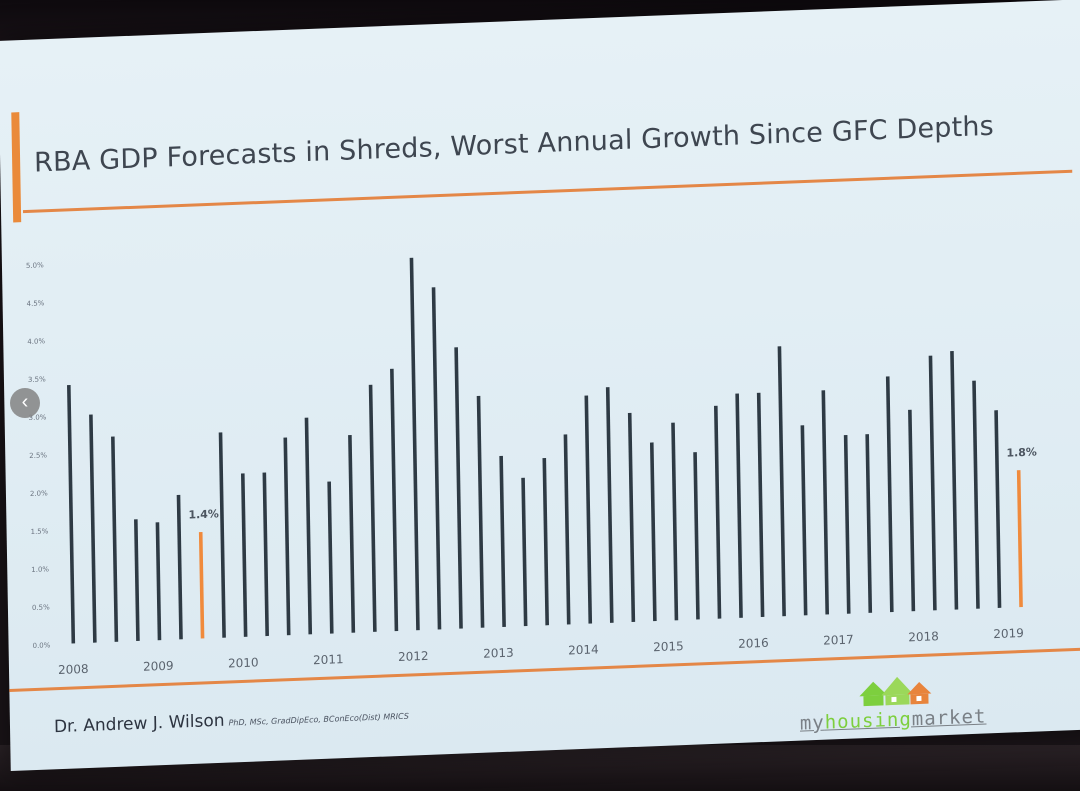  What do you see at coordinates (38, 417) in the screenshot?
I see `y-tick-label: 3.0%` at bounding box center [38, 417].